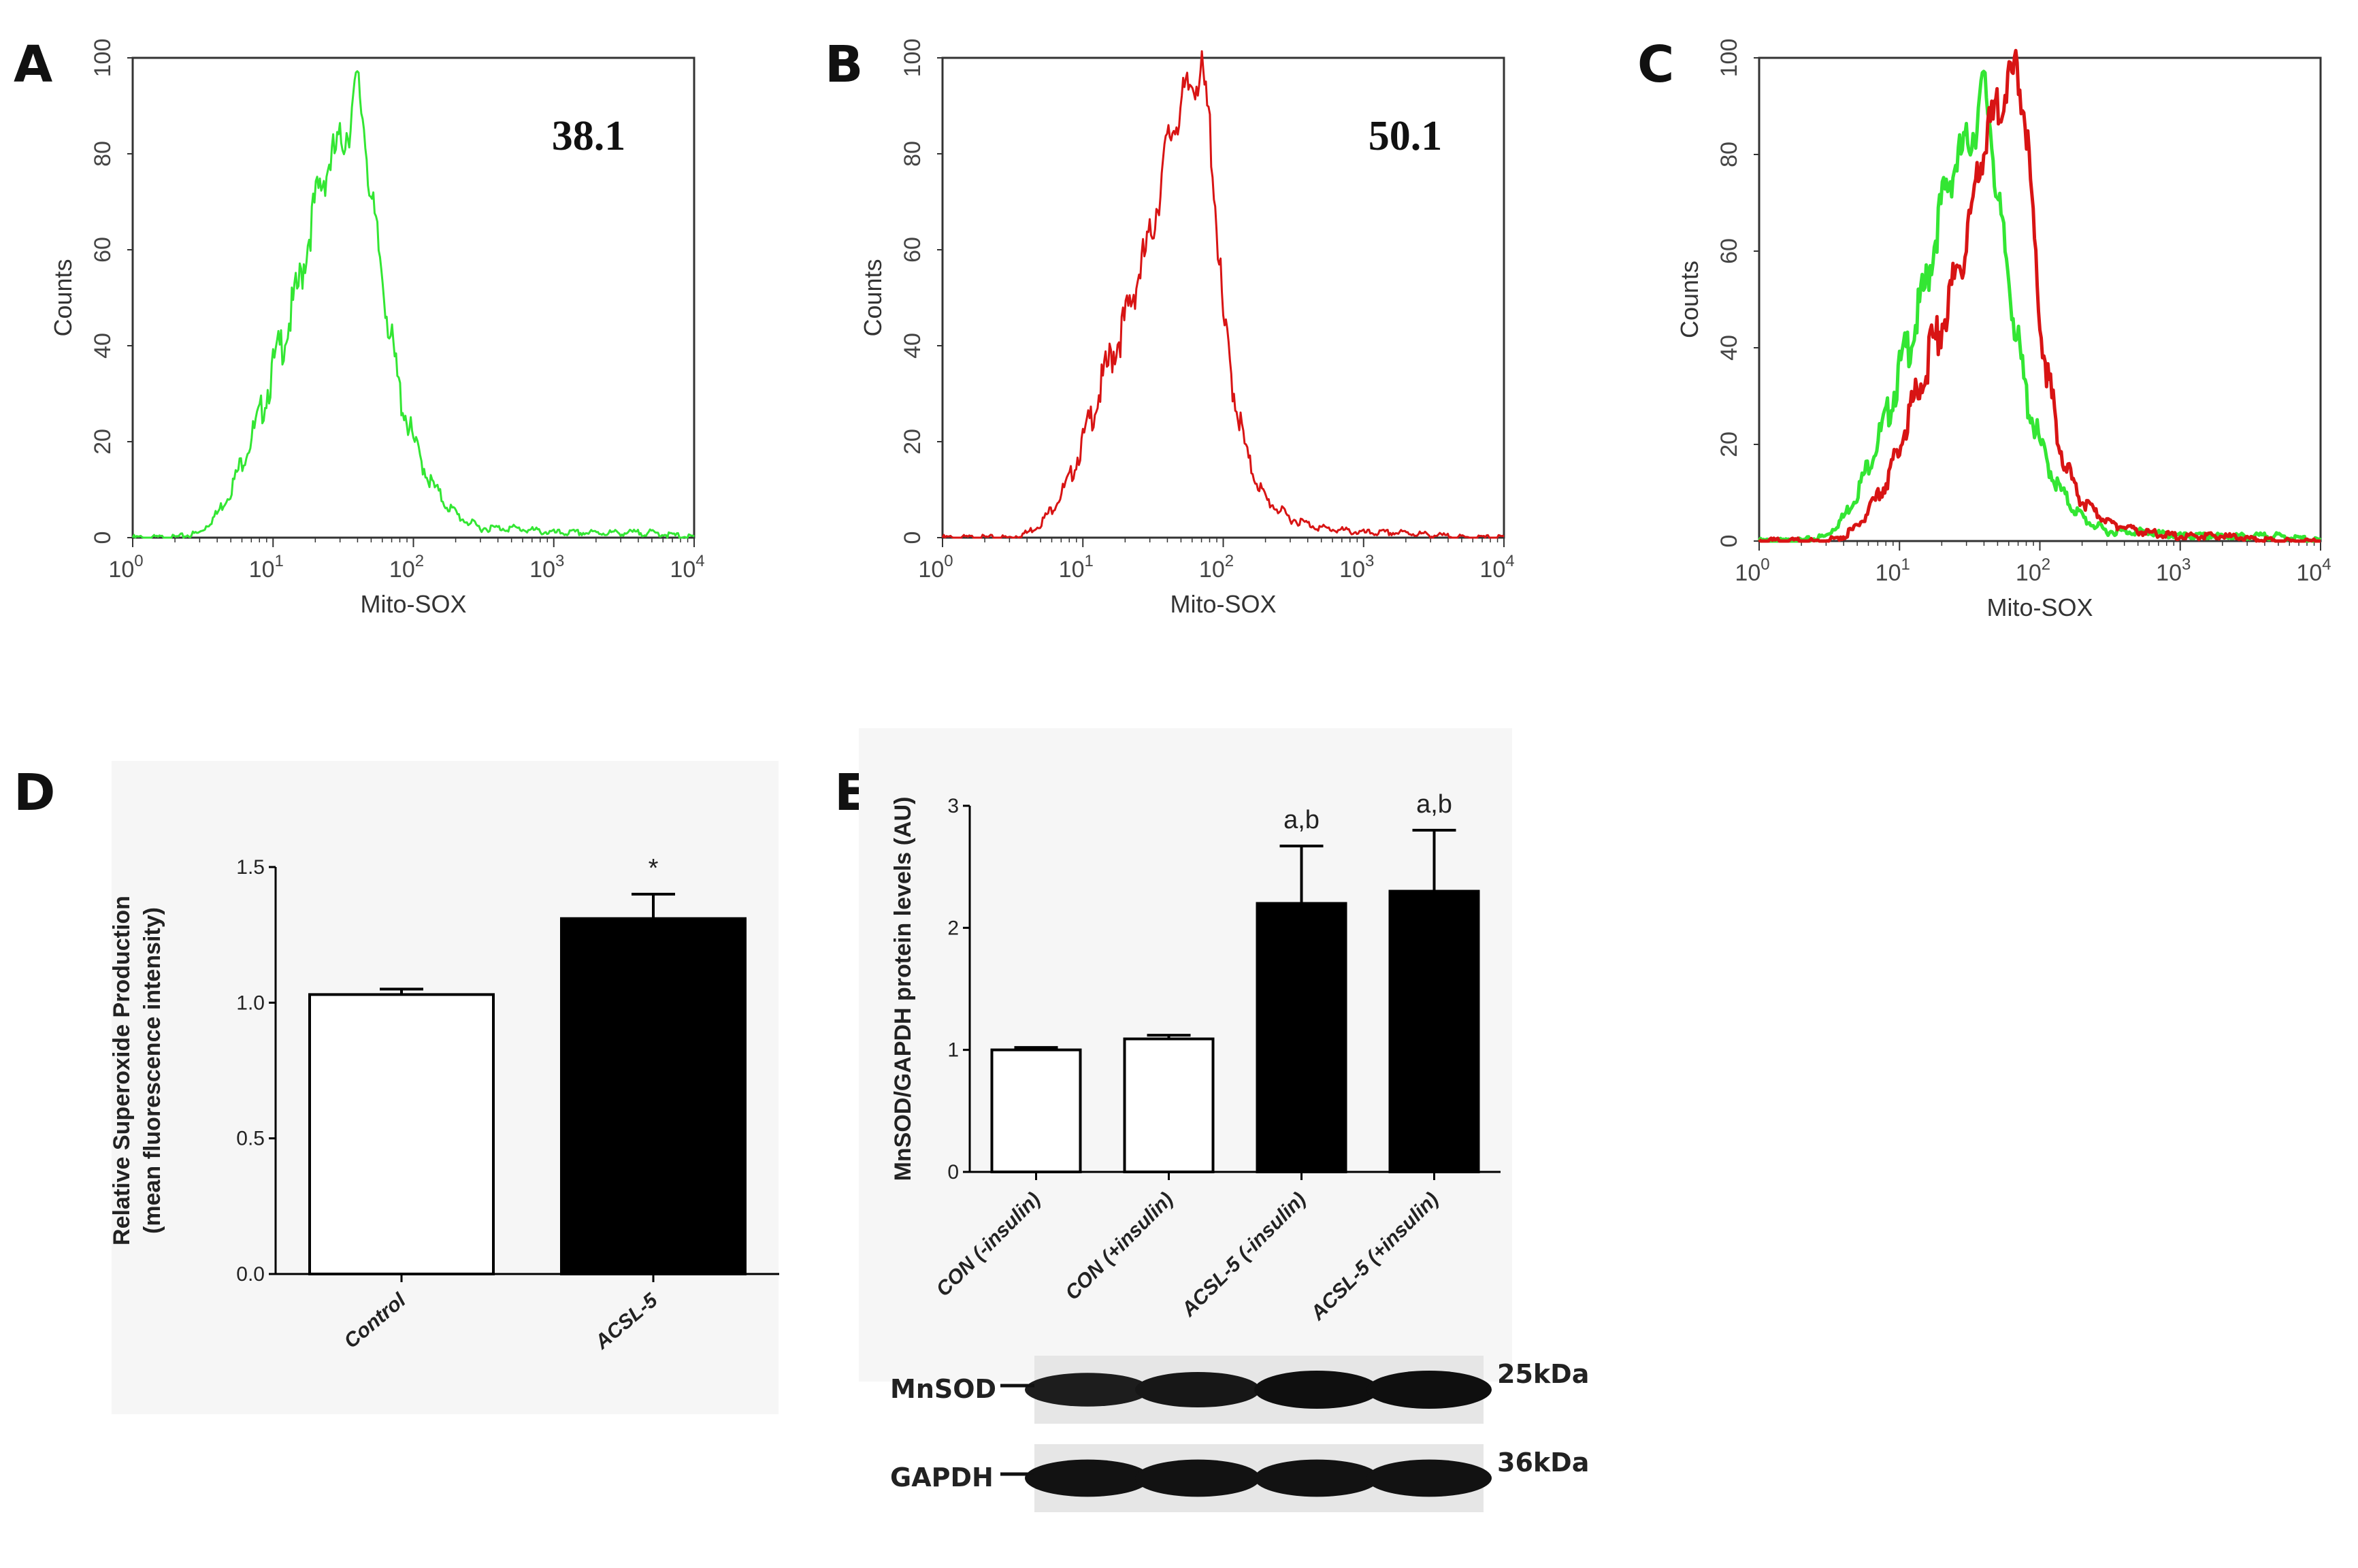  What do you see at coordinates (942, 1478) in the screenshot?
I see `blot-row-label: GAPDH` at bounding box center [942, 1478].